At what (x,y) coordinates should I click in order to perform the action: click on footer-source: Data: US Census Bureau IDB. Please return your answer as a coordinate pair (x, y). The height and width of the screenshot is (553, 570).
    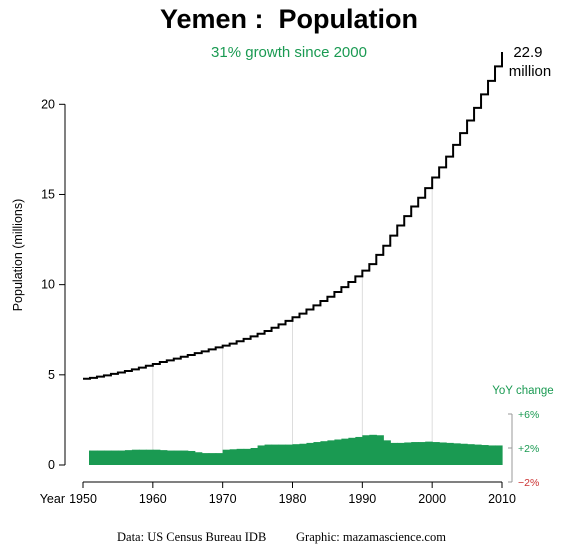
    Looking at the image, I should click on (191, 537).